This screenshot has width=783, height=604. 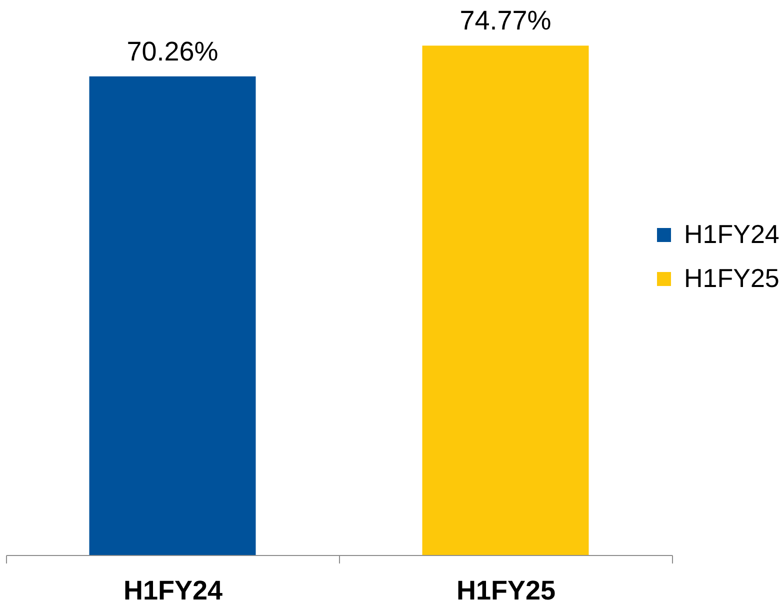 I want to click on legend-label: H1FY25, so click(x=732, y=278).